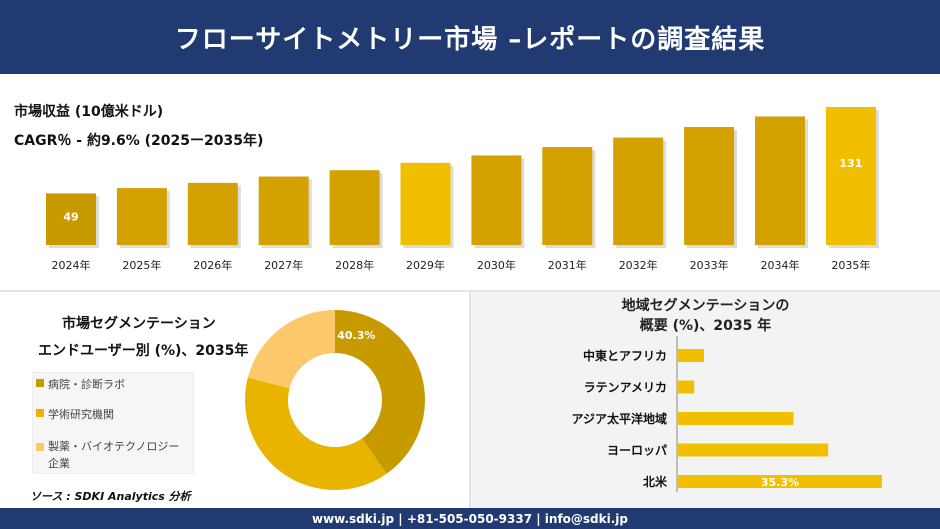 The width and height of the screenshot is (940, 529). What do you see at coordinates (143, 351) in the screenshot?
I see `segmentation-title-line2: エンドユーザー別 (%)、2035年` at bounding box center [143, 351].